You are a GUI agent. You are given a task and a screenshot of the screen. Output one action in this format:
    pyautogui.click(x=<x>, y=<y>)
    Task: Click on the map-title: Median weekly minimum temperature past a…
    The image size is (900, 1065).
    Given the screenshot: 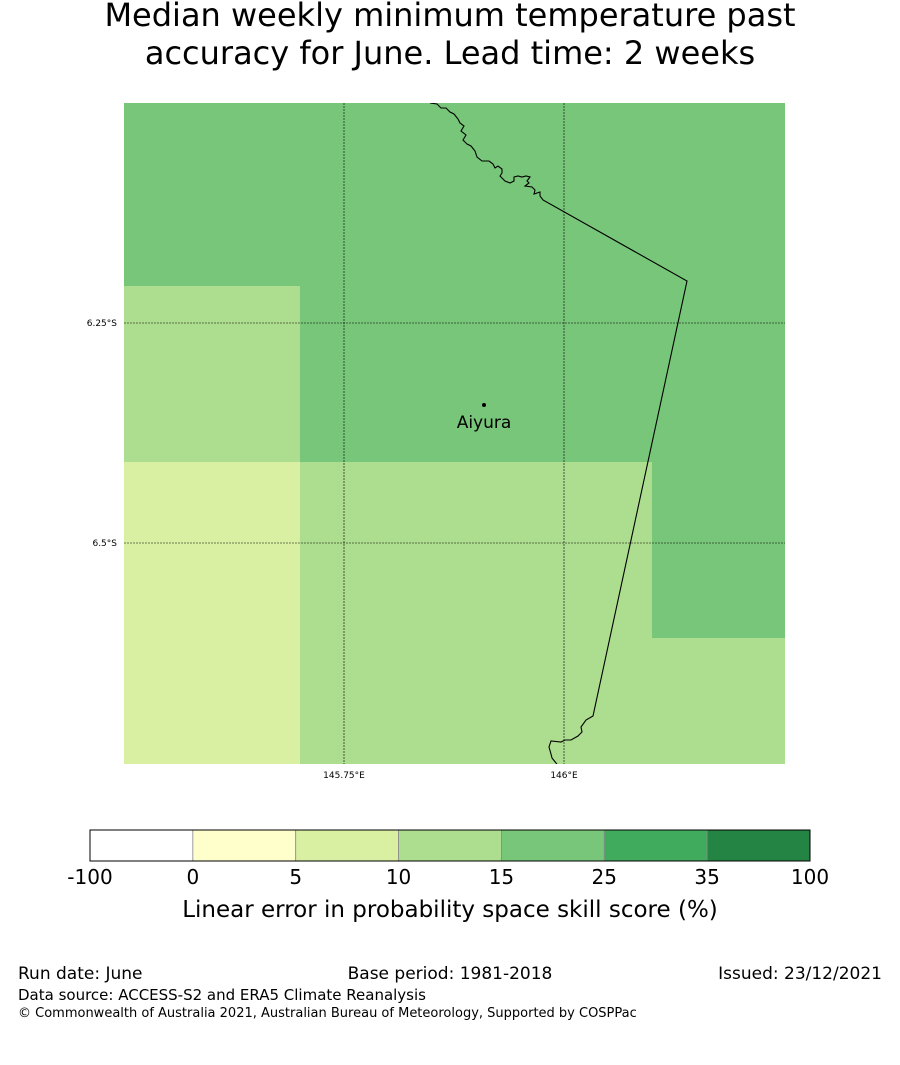 What is the action you would take?
    pyautogui.click(x=450, y=36)
    